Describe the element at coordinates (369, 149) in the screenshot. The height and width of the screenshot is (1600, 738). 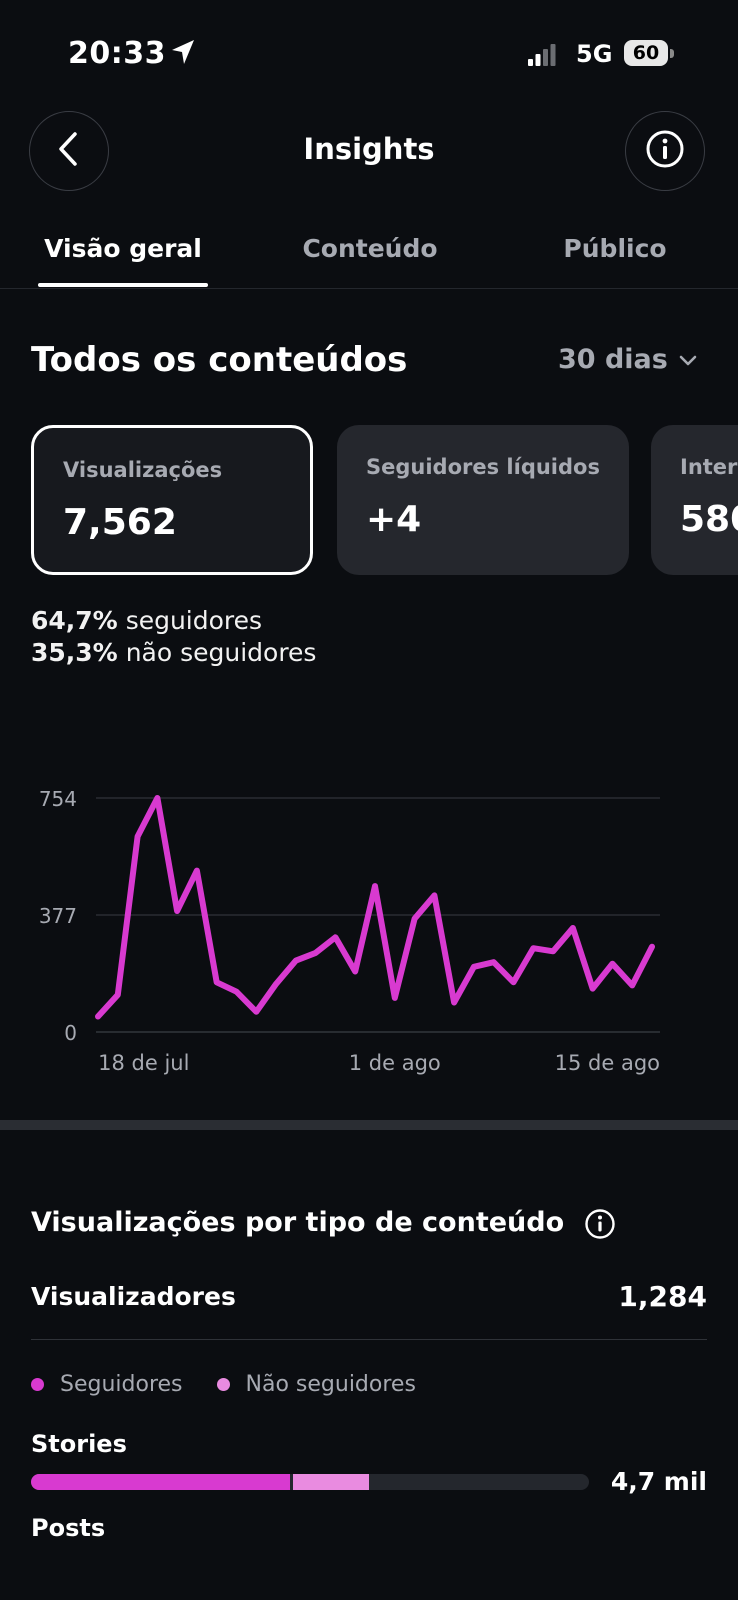
I see `page-title: Insights` at that location.